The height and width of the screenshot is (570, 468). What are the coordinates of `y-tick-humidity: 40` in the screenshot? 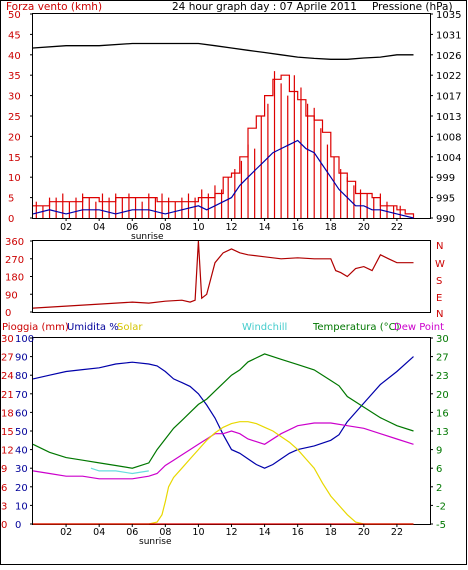 It's located at (21, 451).